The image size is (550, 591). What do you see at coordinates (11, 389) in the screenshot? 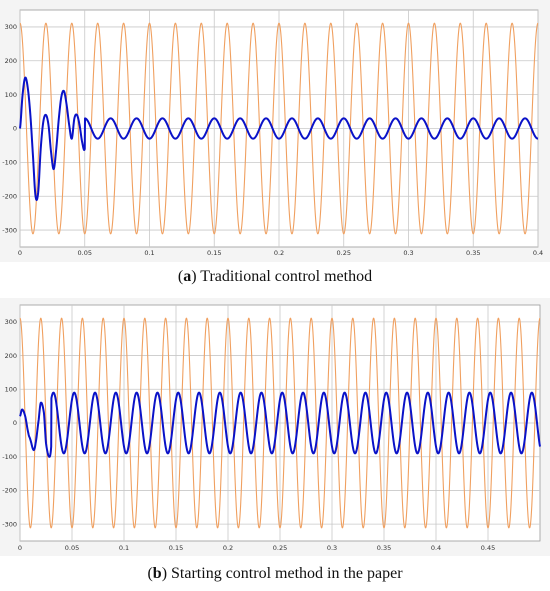
I see `chart-b-y-tick-label: 100` at bounding box center [11, 389].